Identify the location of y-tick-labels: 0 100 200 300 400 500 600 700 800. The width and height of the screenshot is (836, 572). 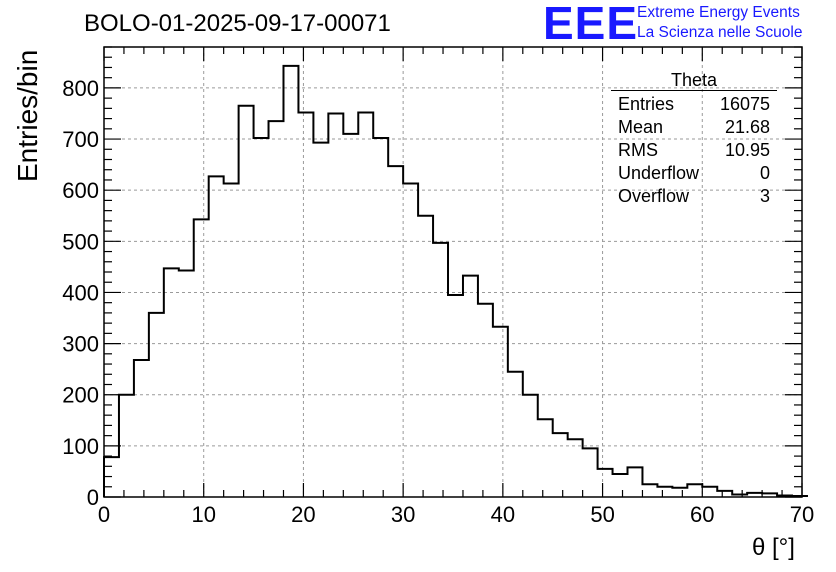
(80, 293).